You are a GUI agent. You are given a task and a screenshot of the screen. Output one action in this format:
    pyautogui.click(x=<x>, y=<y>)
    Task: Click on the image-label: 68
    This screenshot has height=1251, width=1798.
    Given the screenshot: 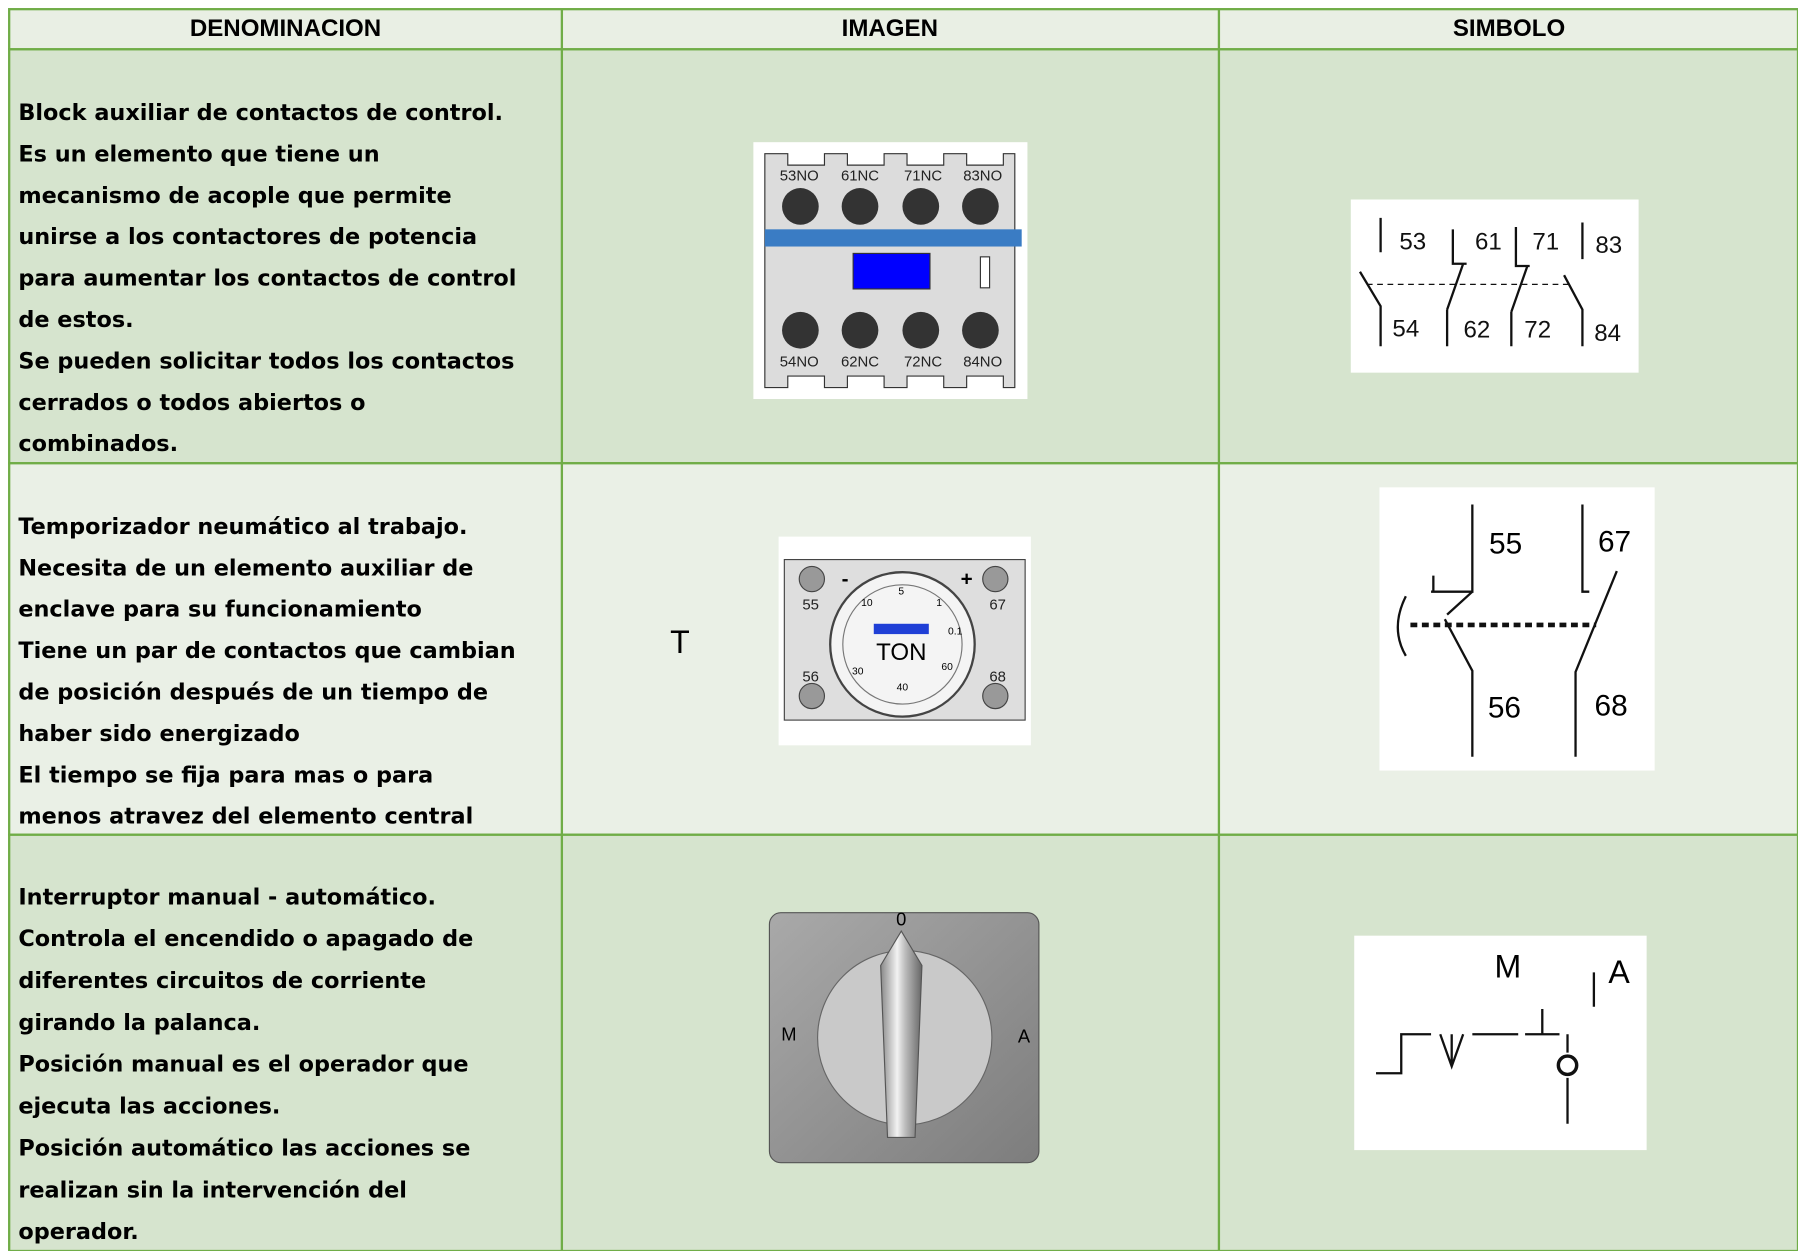 What is the action you would take?
    pyautogui.click(x=997, y=678)
    